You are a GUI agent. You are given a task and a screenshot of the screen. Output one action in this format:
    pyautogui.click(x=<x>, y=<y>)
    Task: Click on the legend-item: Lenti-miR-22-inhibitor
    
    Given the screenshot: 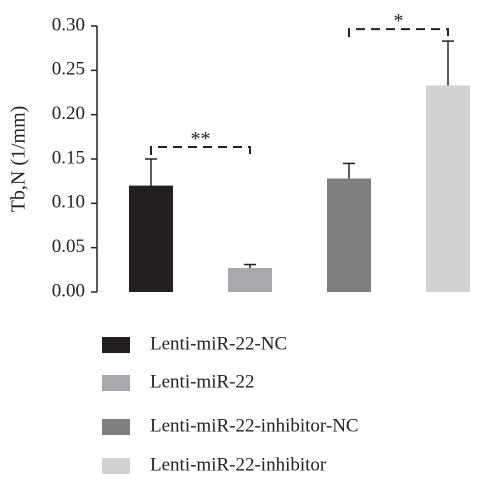 What is the action you would take?
    pyautogui.click(x=214, y=464)
    